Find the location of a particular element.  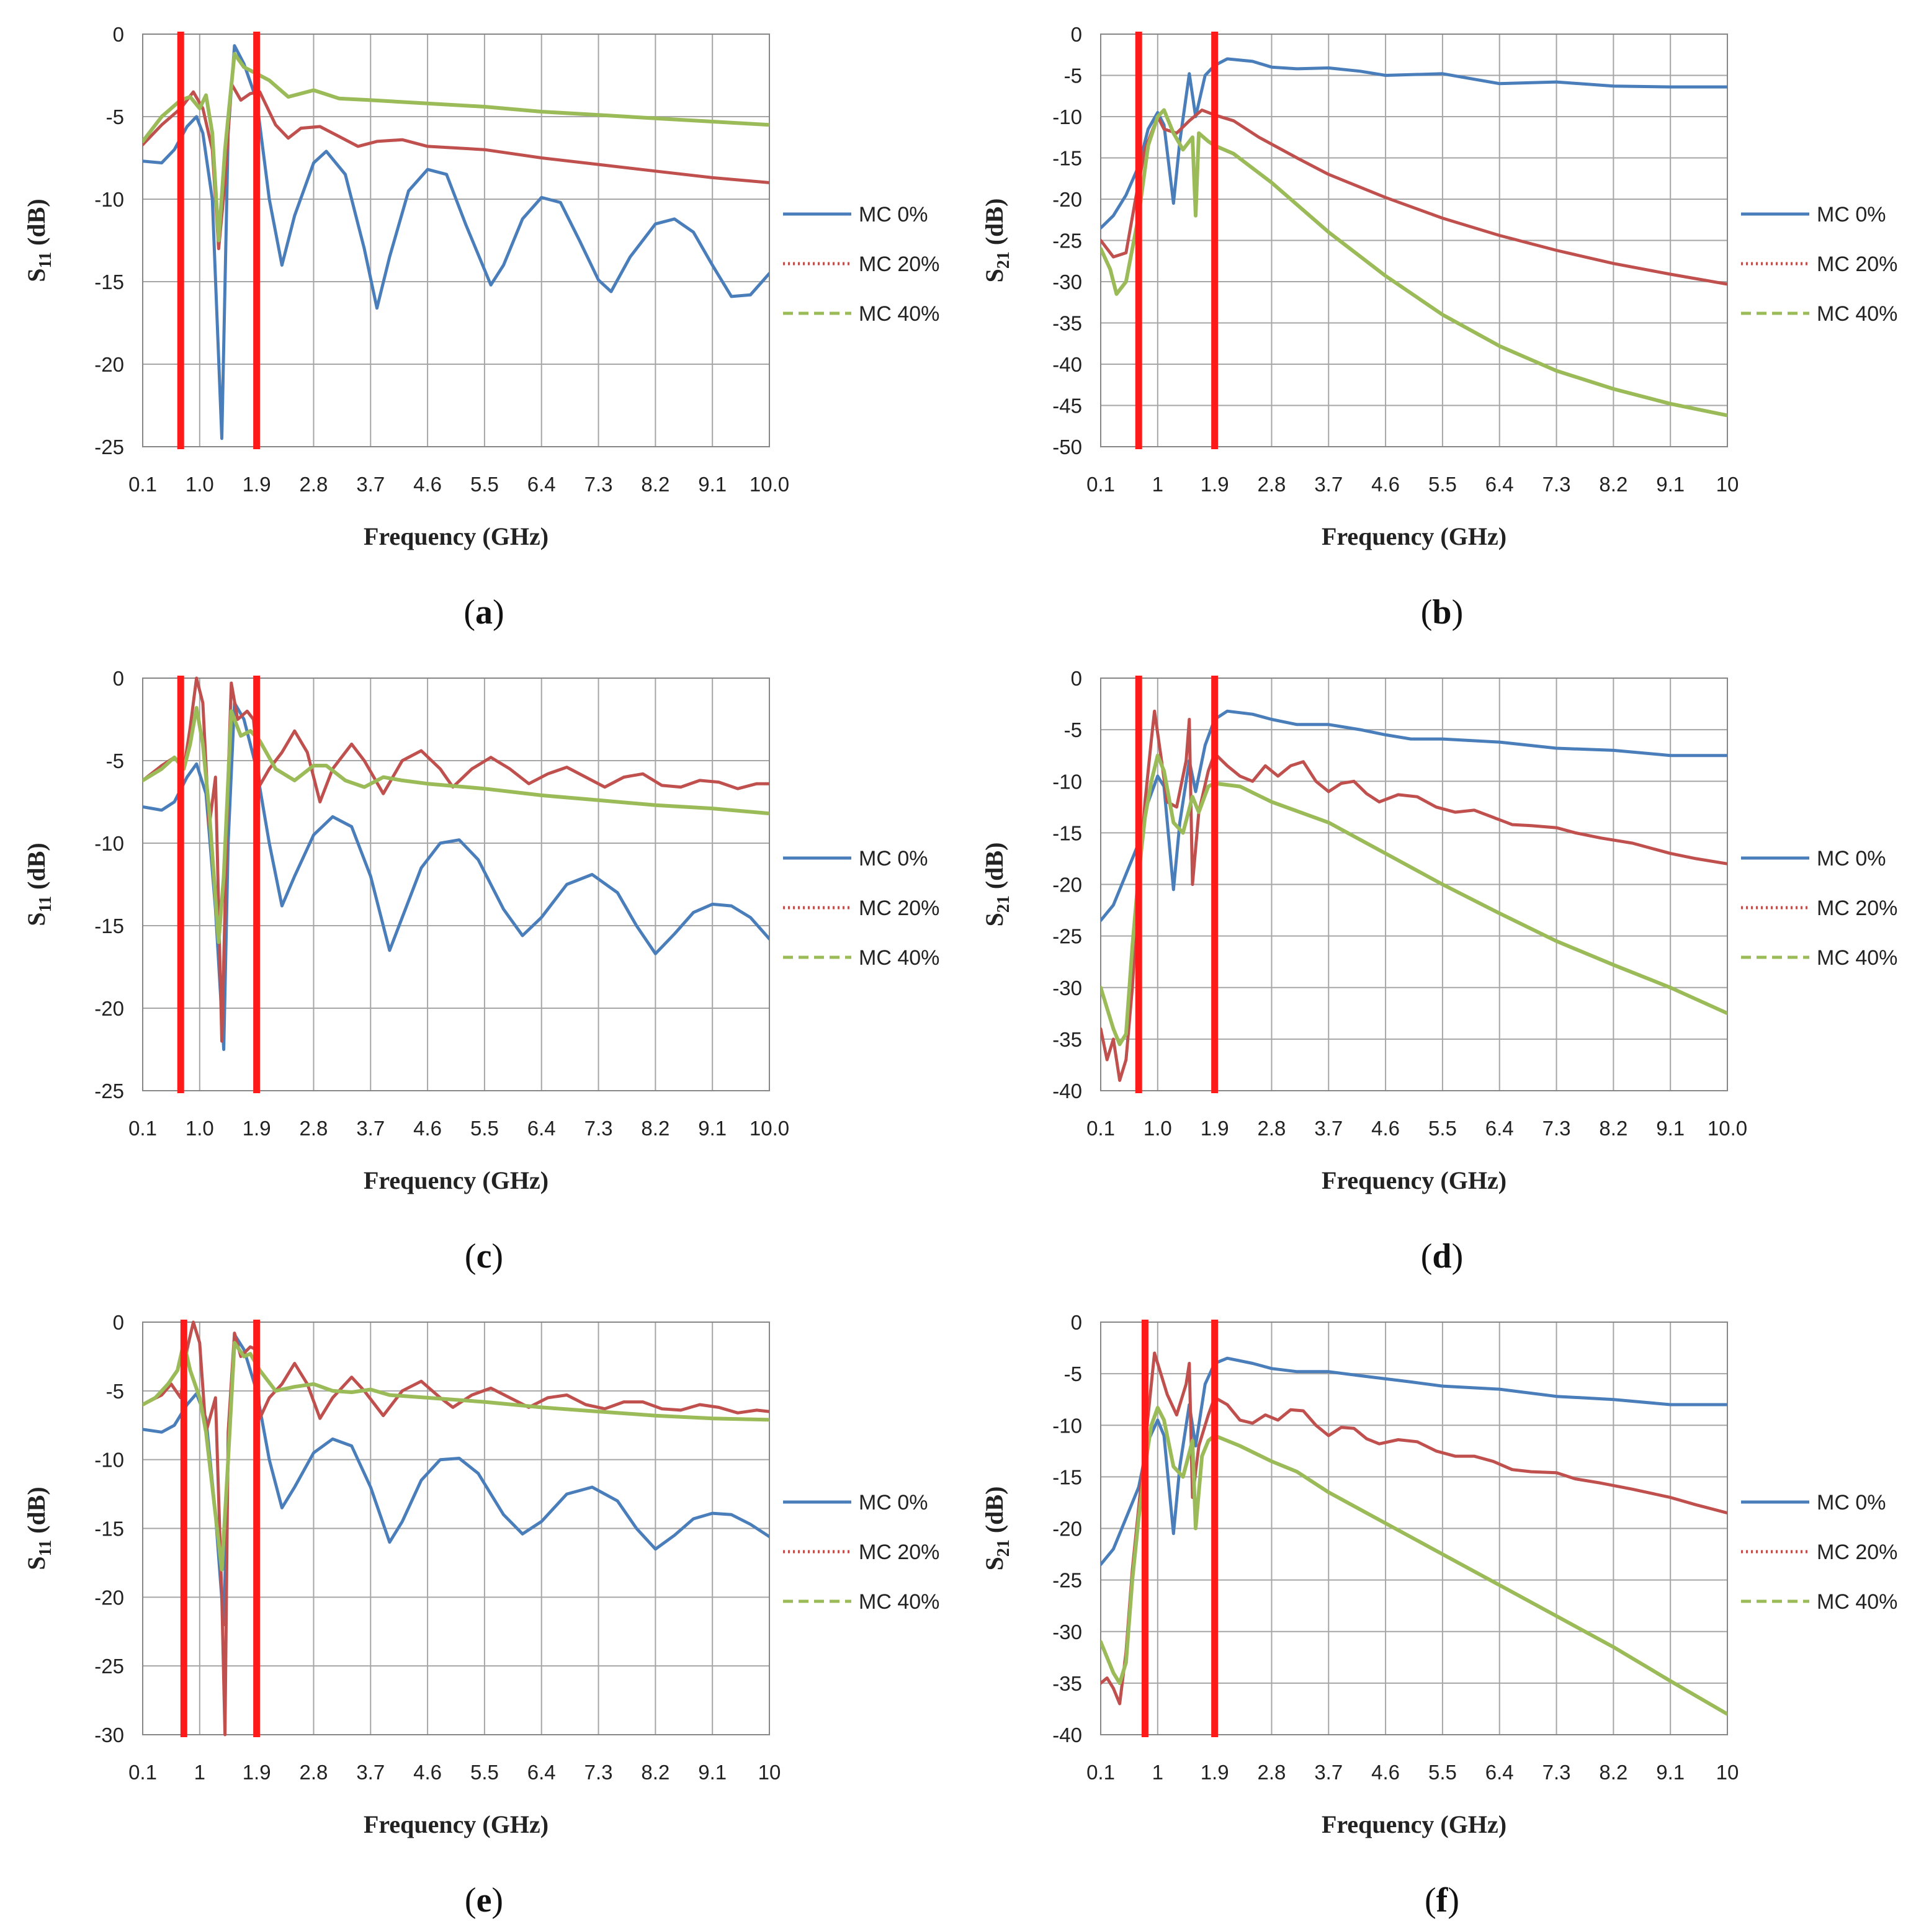

x-tick-label: 10 is located at coordinates (1727, 1772).